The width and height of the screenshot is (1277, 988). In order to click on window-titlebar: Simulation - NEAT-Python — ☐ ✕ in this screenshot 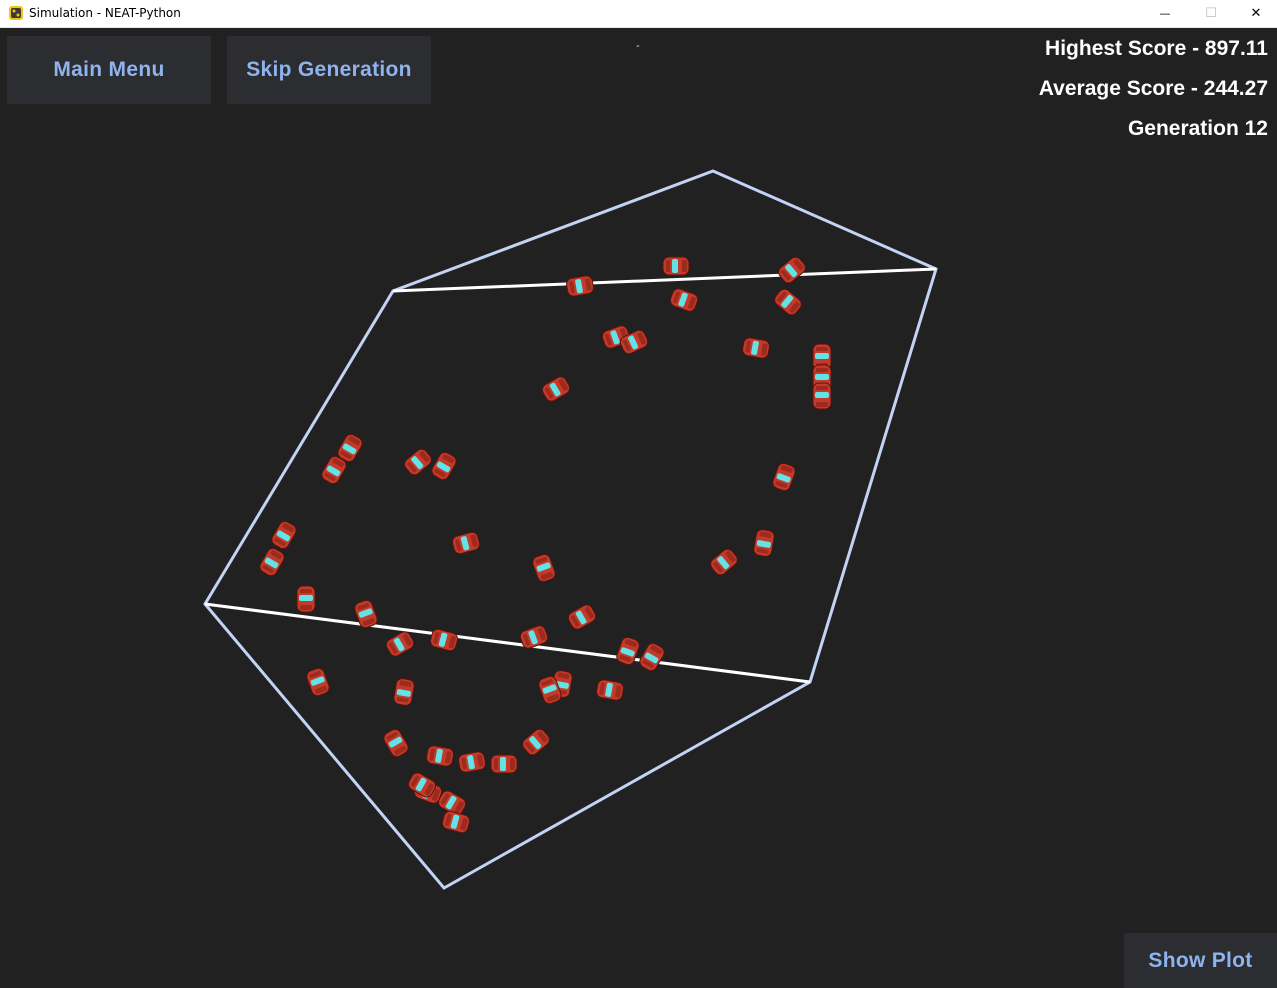, I will do `click(638, 14)`.